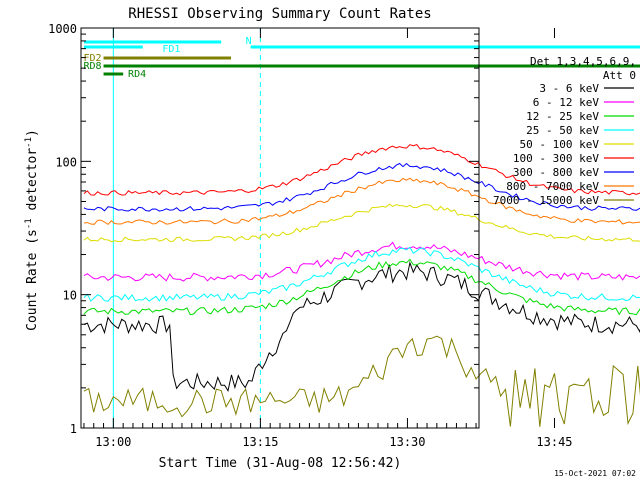 The width and height of the screenshot is (640, 480). What do you see at coordinates (62, 29) in the screenshot?
I see `y-tick-label-4: 1000` at bounding box center [62, 29].